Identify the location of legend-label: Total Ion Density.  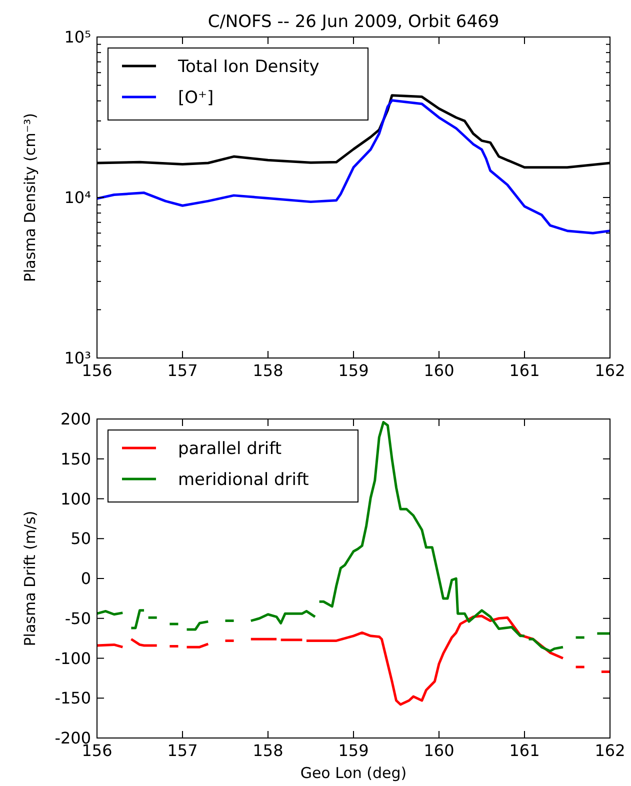
(248, 66).